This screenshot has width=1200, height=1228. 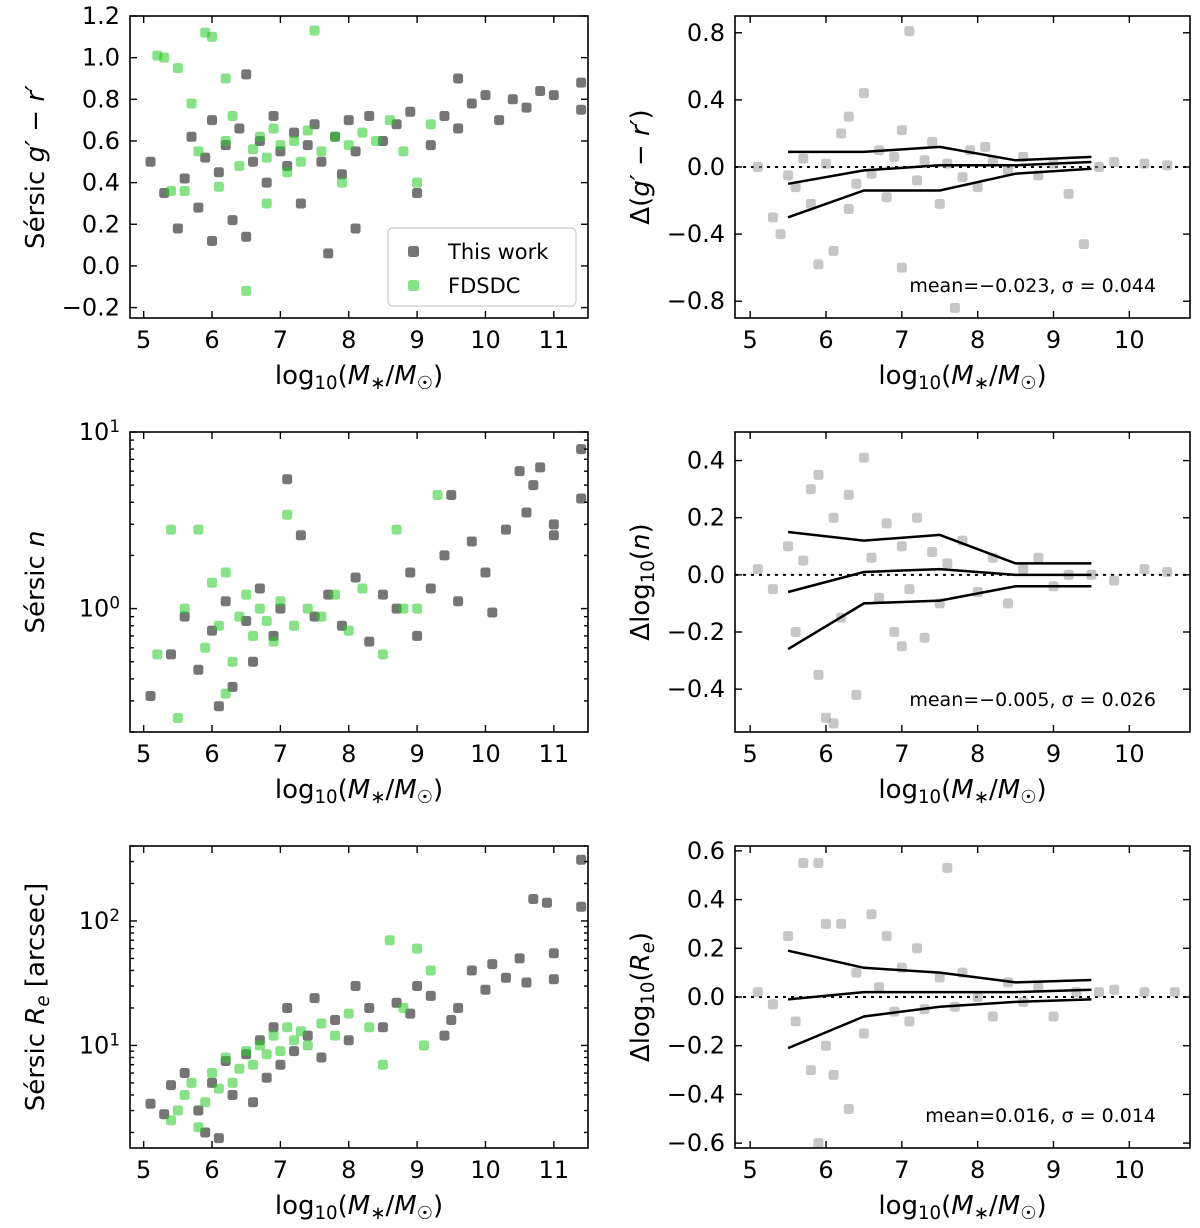 I want to click on line-upper, so click(x=940, y=153).